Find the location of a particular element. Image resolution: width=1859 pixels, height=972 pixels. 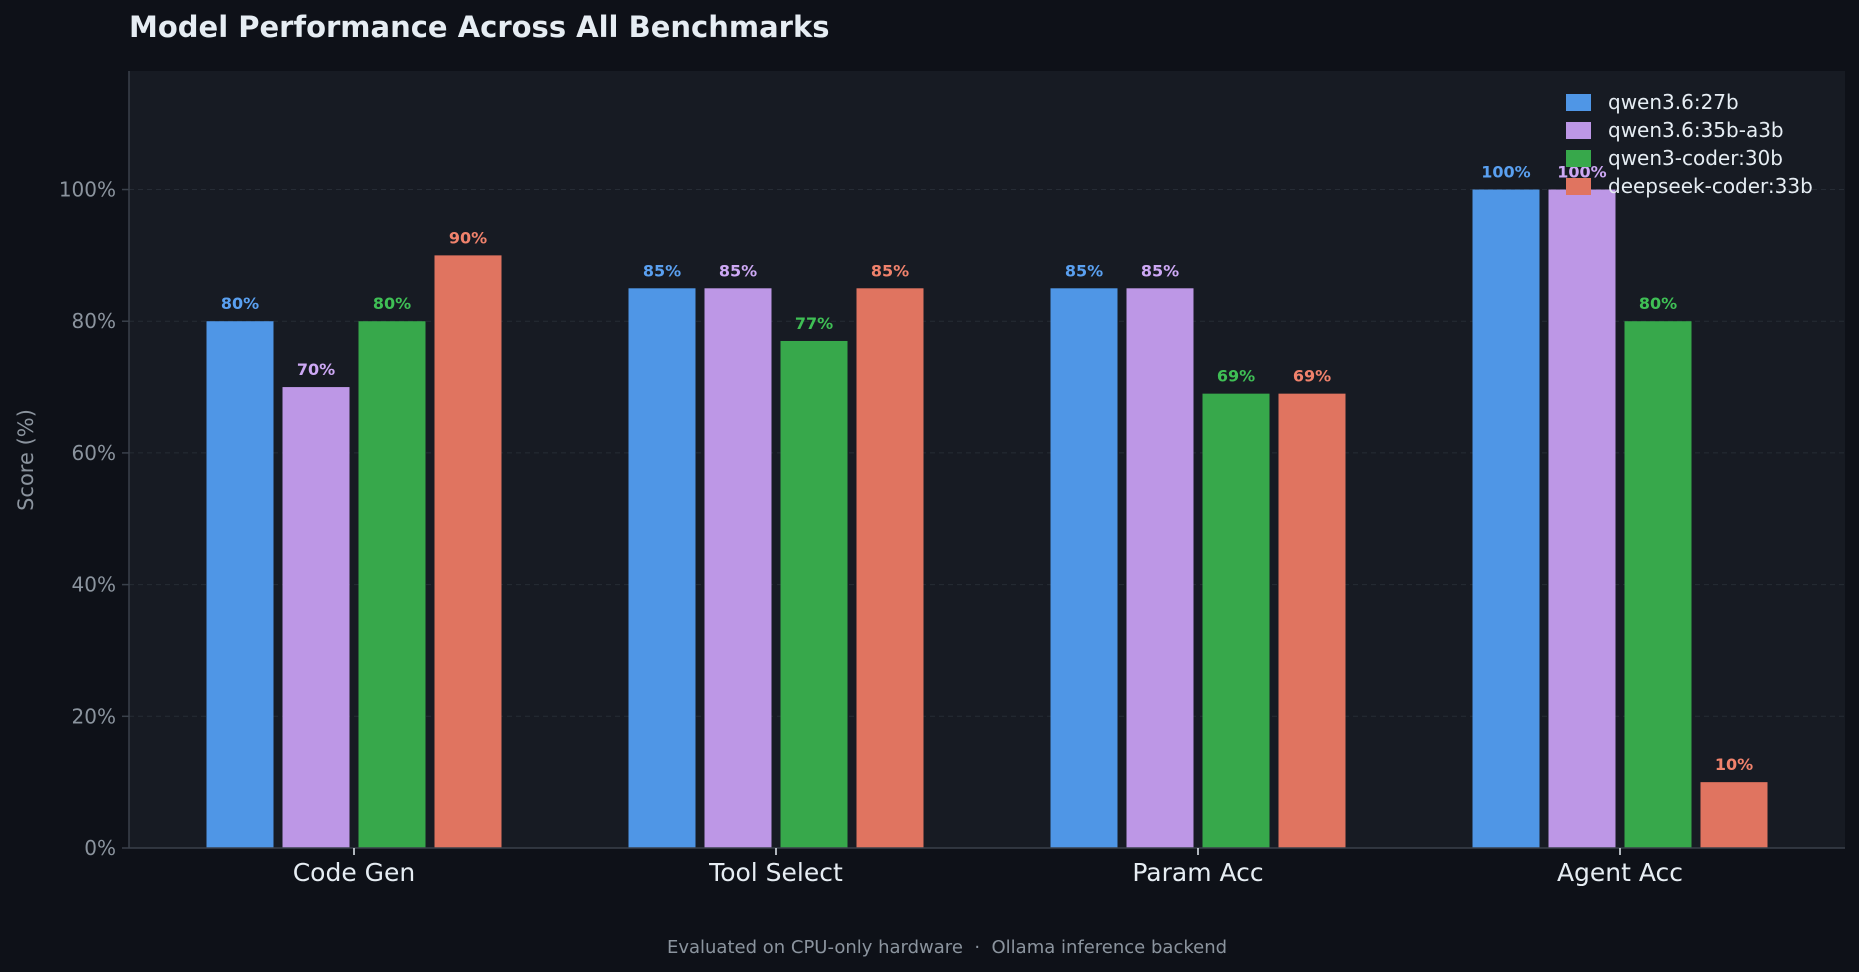

chart-title: Model Performance Across All Benchmarks is located at coordinates (479, 27).